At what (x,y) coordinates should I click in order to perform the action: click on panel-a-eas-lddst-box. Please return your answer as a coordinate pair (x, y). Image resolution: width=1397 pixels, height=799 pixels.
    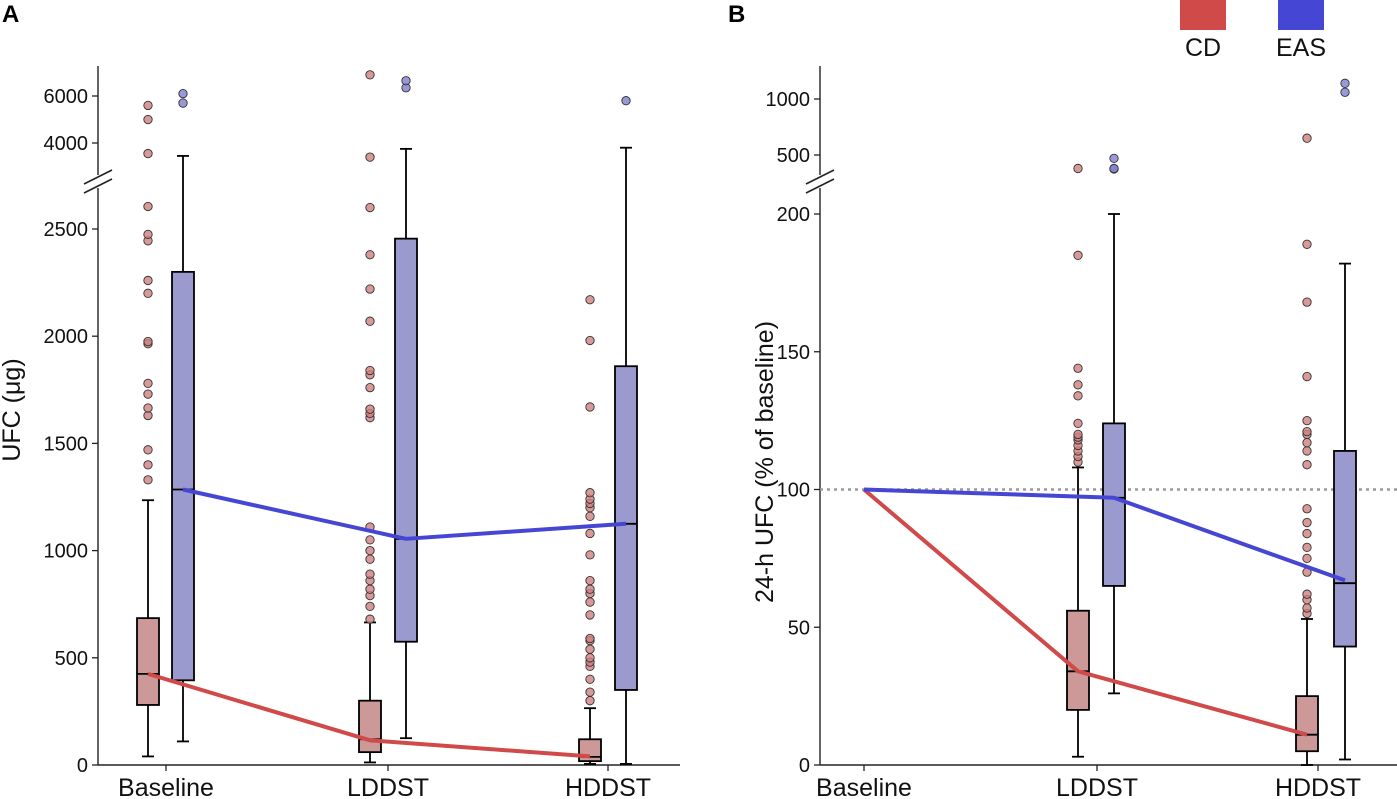
    Looking at the image, I should click on (406, 440).